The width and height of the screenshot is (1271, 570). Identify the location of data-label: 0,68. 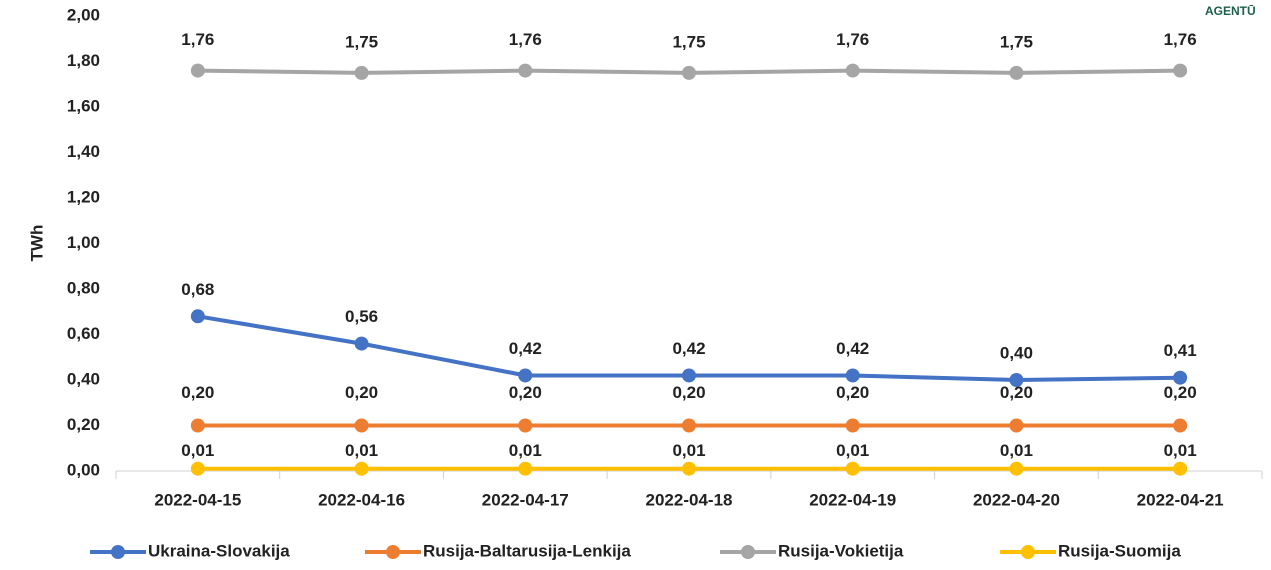
(197, 289).